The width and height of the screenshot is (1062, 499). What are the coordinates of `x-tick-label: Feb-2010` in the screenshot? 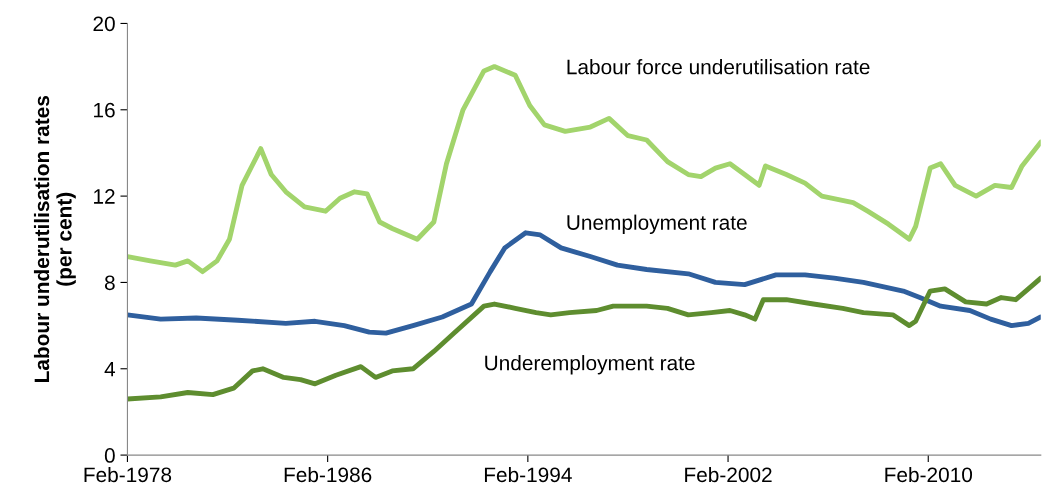 It's located at (929, 474).